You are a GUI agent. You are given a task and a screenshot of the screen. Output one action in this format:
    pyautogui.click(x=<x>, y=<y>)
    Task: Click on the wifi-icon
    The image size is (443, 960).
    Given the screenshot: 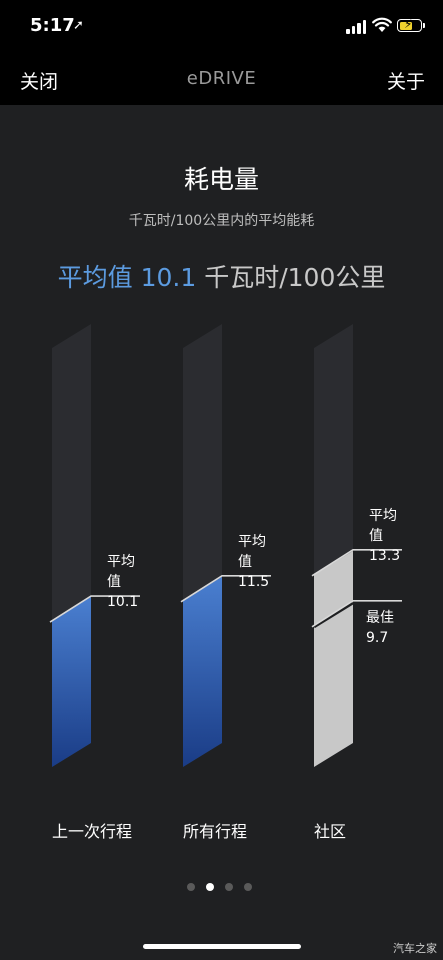 What is the action you would take?
    pyautogui.click(x=382, y=24)
    